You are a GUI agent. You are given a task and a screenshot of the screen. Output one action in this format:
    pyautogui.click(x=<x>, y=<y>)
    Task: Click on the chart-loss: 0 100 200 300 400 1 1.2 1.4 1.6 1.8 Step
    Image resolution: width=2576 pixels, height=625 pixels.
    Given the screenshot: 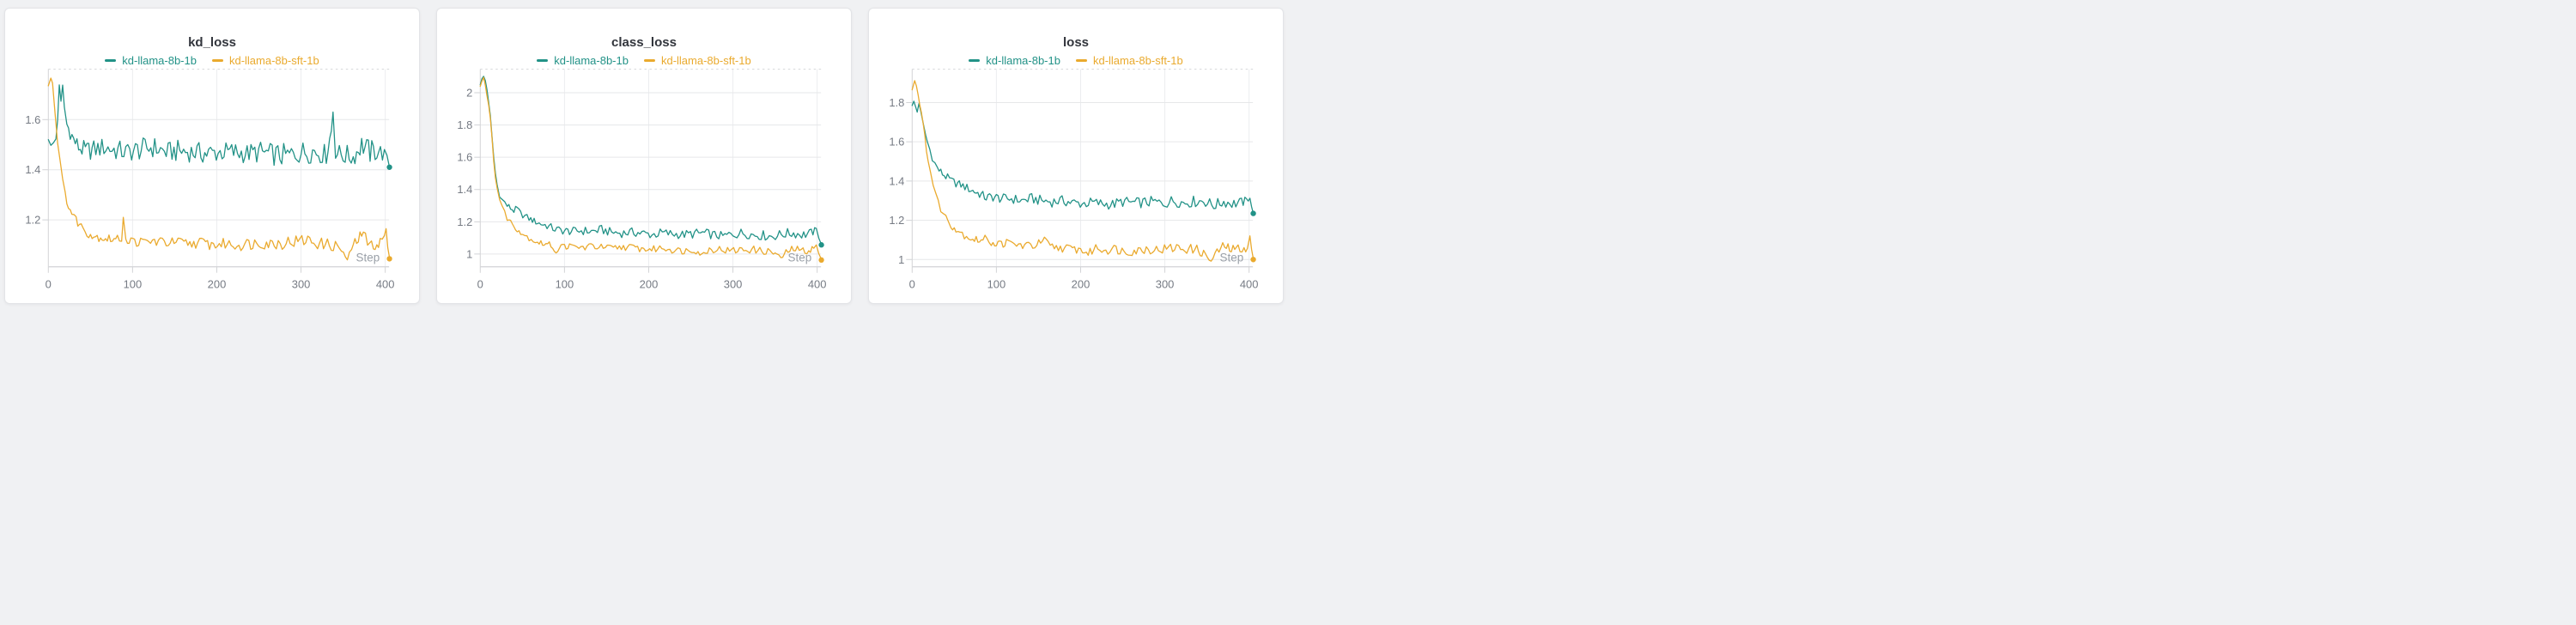 What is the action you would take?
    pyautogui.click(x=1076, y=156)
    